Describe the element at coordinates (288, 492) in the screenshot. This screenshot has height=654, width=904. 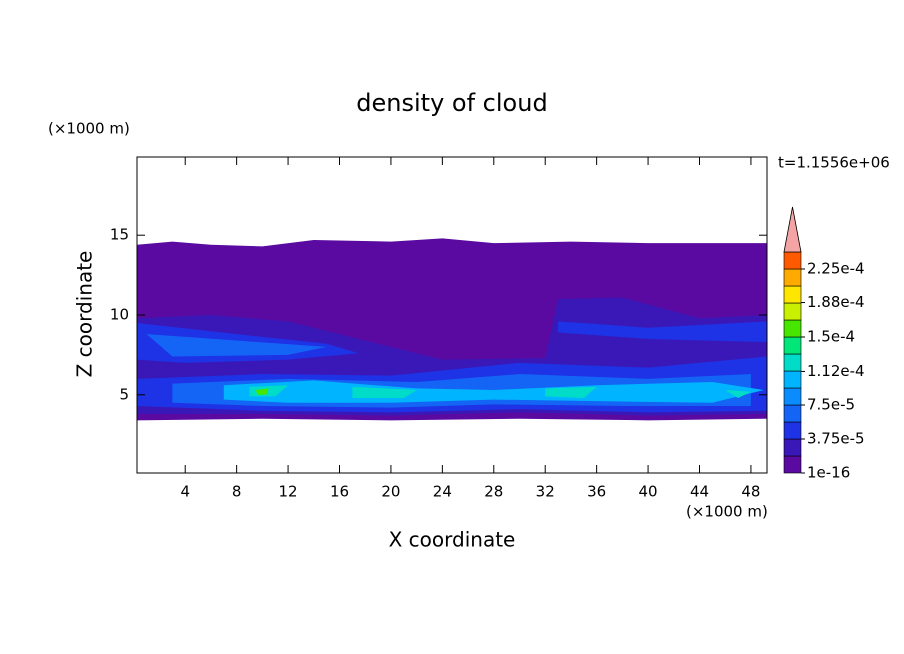
I see `x-tick-label: 12` at that location.